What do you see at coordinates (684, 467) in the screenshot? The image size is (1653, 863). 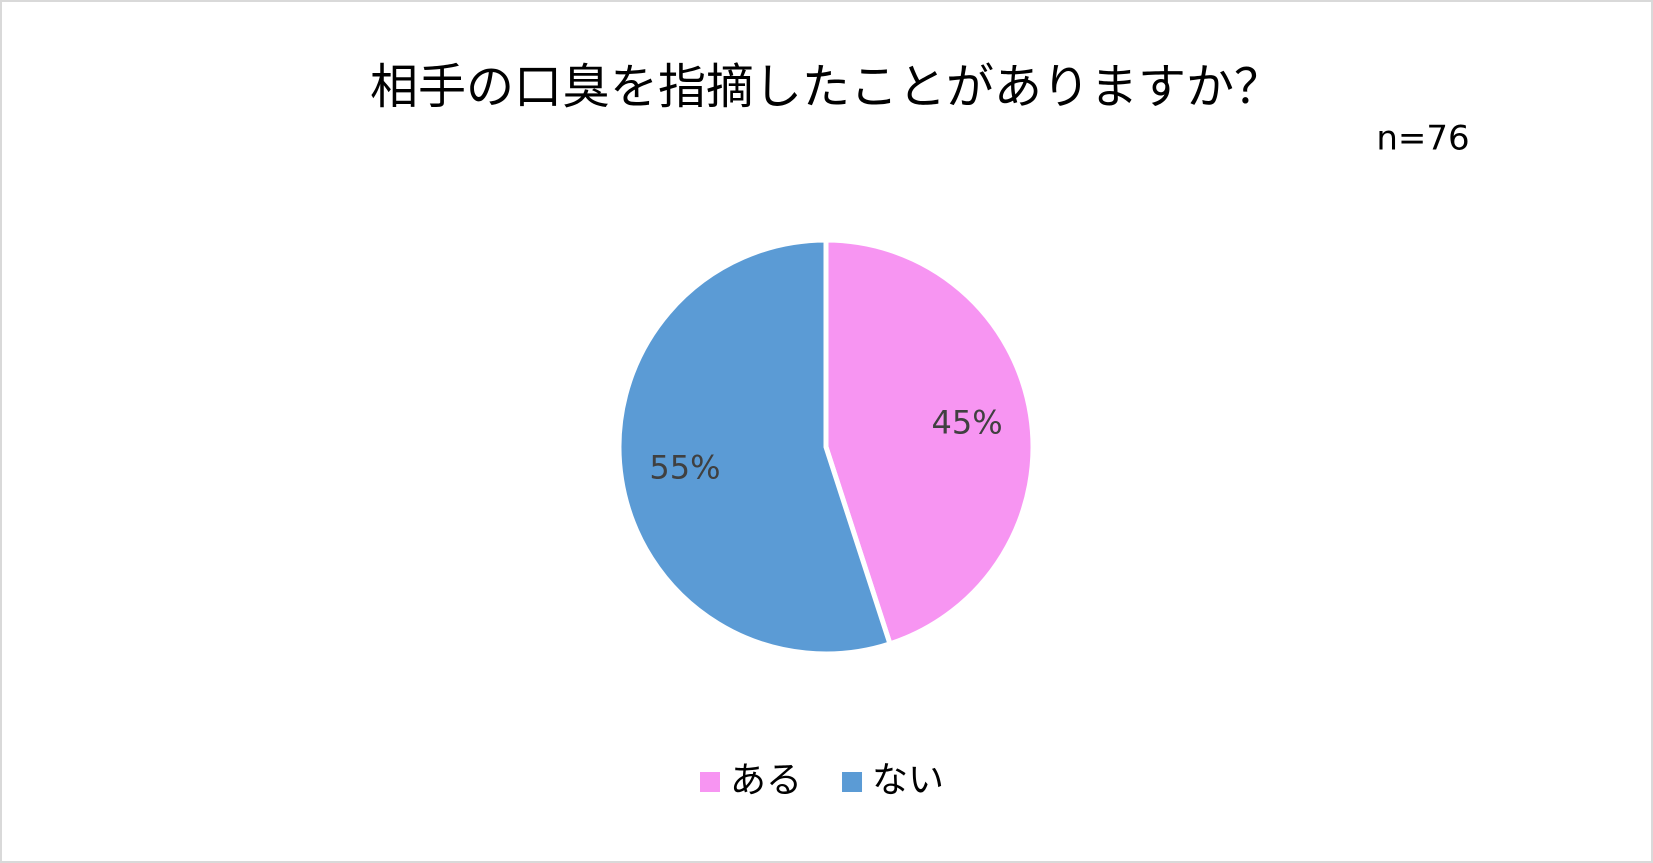 I see `data-label: 55%` at bounding box center [684, 467].